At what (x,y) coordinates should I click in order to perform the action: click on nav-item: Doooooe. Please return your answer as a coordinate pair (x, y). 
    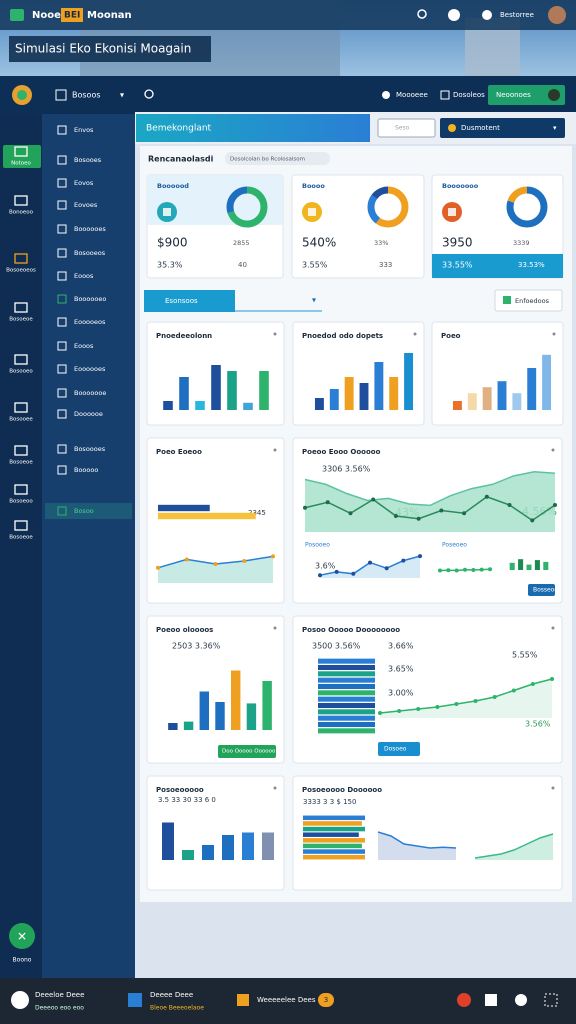
    Looking at the image, I should click on (88, 414).